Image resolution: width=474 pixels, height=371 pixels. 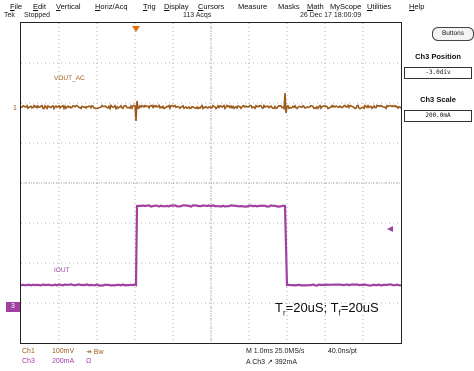 I want to click on ch1-readout-bw: ↠ Bw, so click(x=95, y=352).